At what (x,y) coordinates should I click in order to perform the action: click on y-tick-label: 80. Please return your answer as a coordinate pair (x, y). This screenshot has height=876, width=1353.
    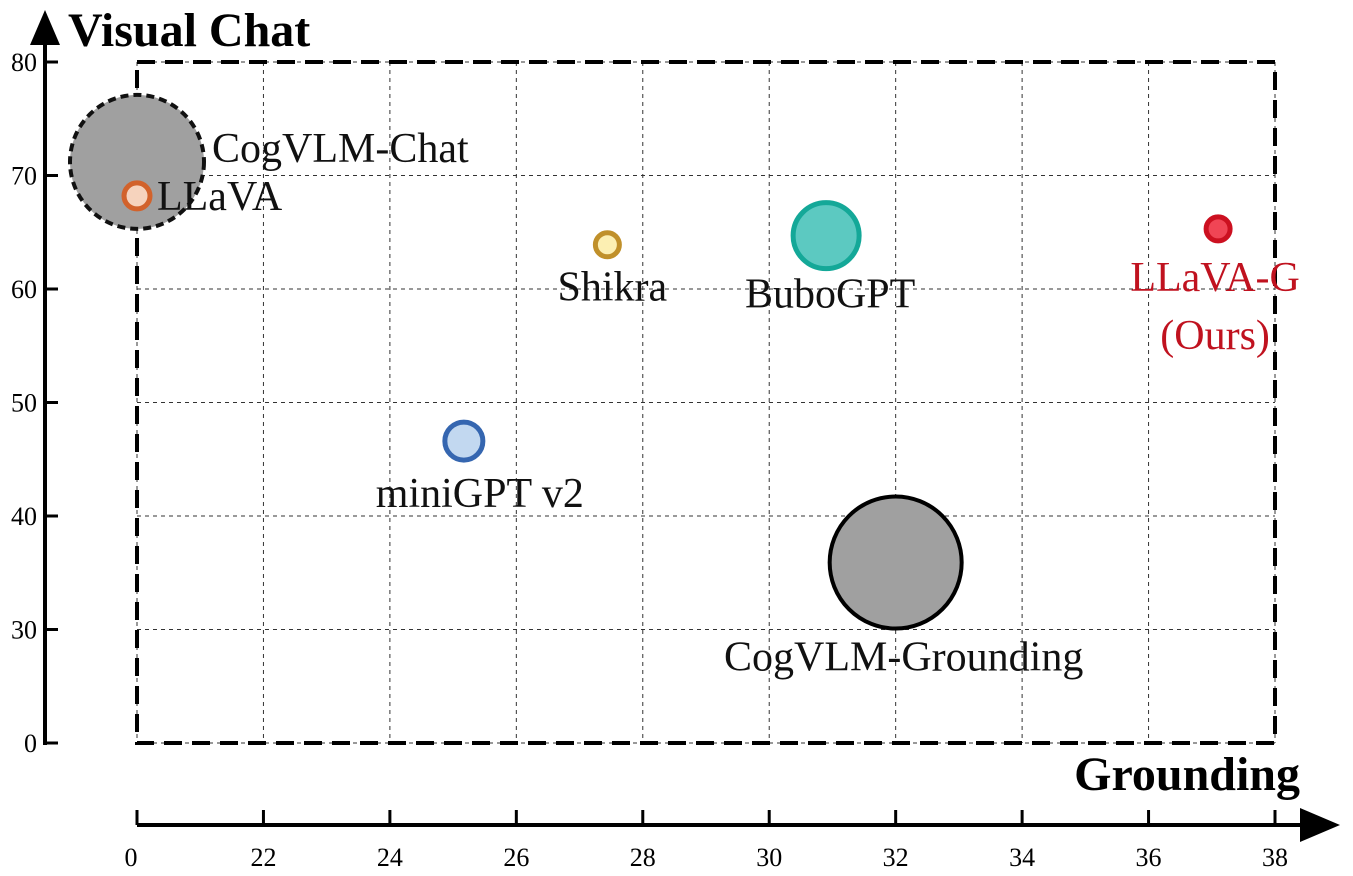
    Looking at the image, I should click on (24, 62).